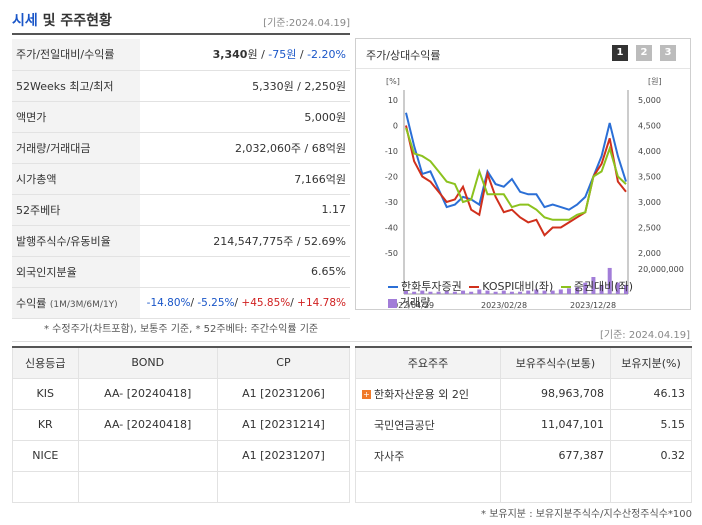 The image size is (702, 525). I want to click on table-row: KR AA- [20240418] A1 [20231214], so click(181, 424).